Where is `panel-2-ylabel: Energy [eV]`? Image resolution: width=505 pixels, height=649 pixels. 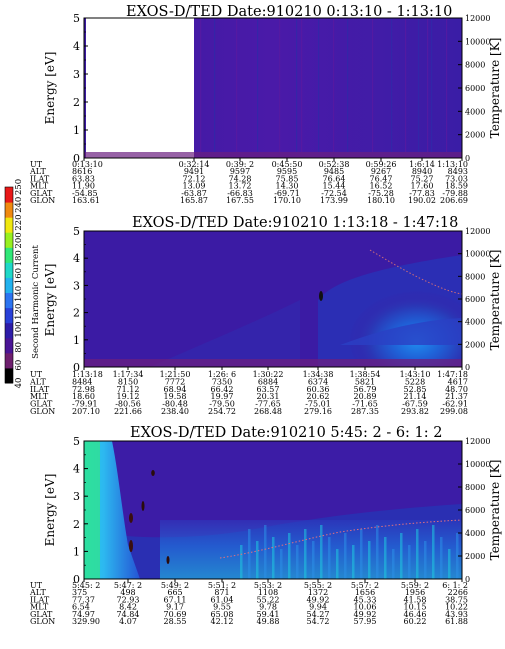 panel-2-ylabel: Energy [eV] is located at coordinates (50, 300).